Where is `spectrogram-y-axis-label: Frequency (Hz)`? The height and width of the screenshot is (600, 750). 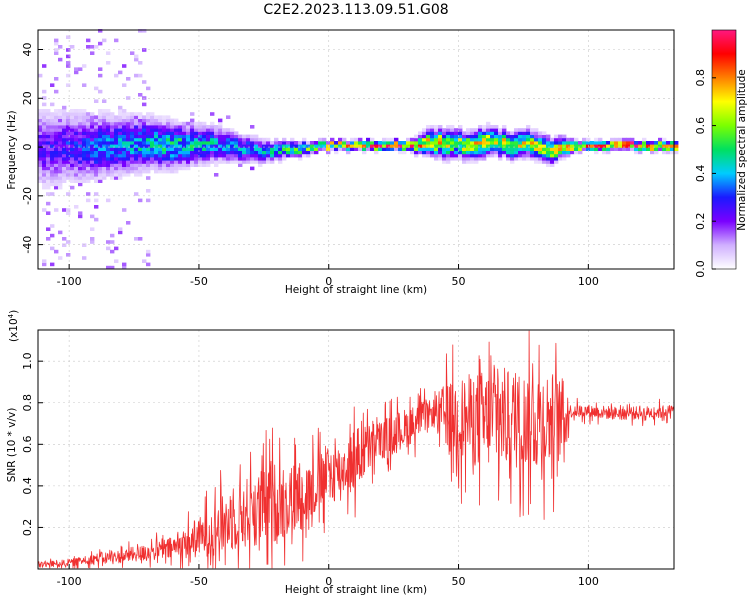
spectrogram-y-axis-label: Frequency (Hz) is located at coordinates (12, 149).